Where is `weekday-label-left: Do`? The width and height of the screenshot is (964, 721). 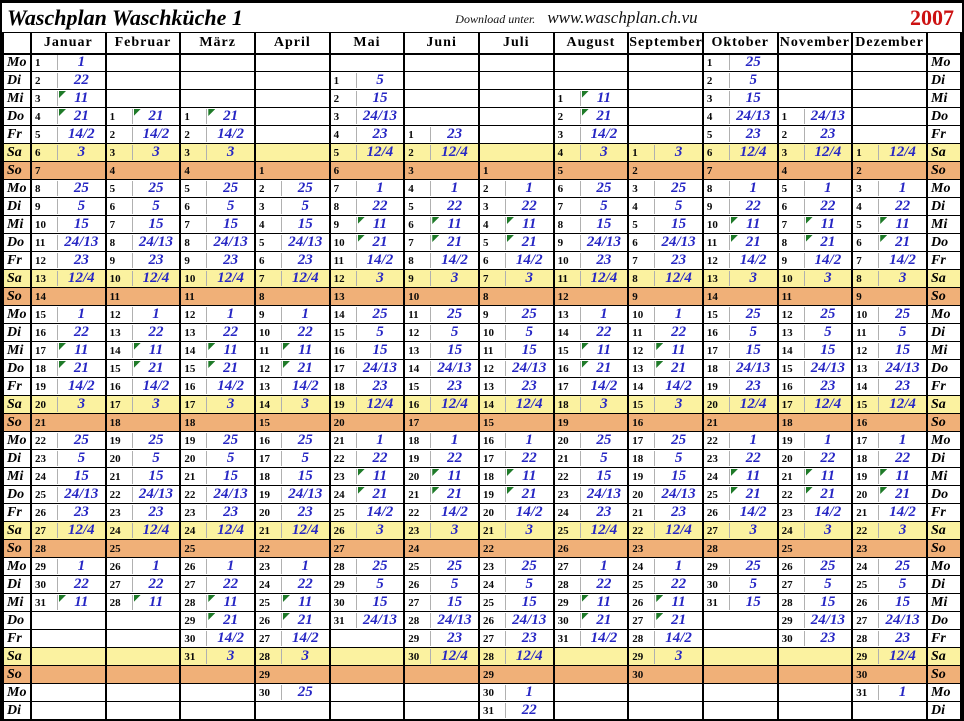
weekday-label-left: Do is located at coordinates (17, 368).